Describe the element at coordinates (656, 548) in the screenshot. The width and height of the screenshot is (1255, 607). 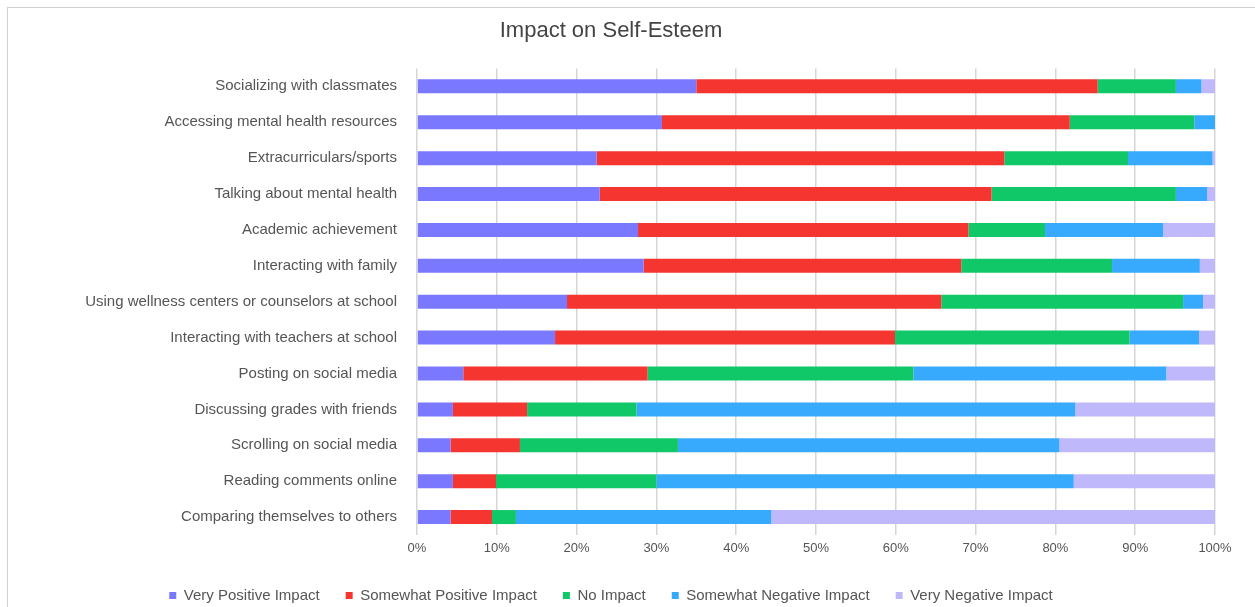
I see `x-tick-label: 30%` at that location.